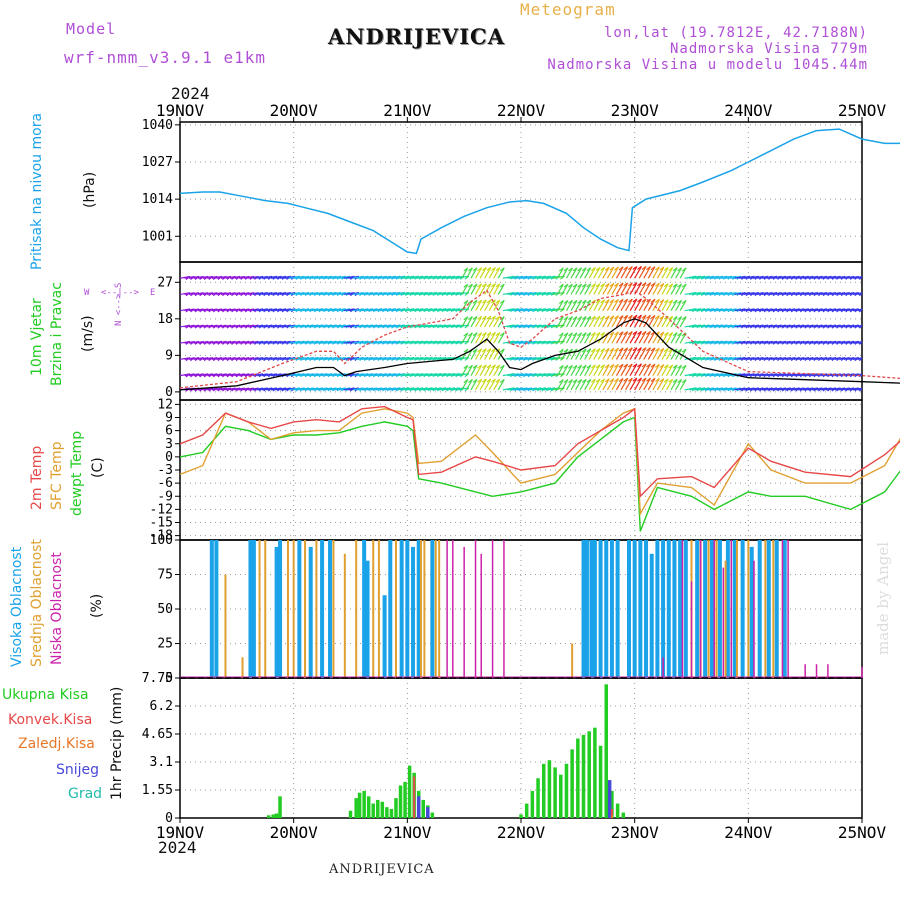 Image resolution: width=900 pixels, height=900 pixels. What do you see at coordinates (169, 457) in the screenshot?
I see `y-tick-label: 0` at bounding box center [169, 457].